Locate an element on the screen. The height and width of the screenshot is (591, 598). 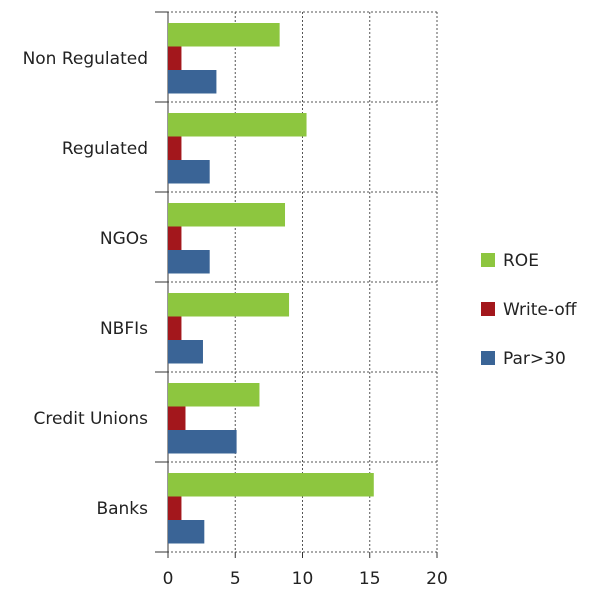
y-tick-label: Credit Unions is located at coordinates (90, 419).